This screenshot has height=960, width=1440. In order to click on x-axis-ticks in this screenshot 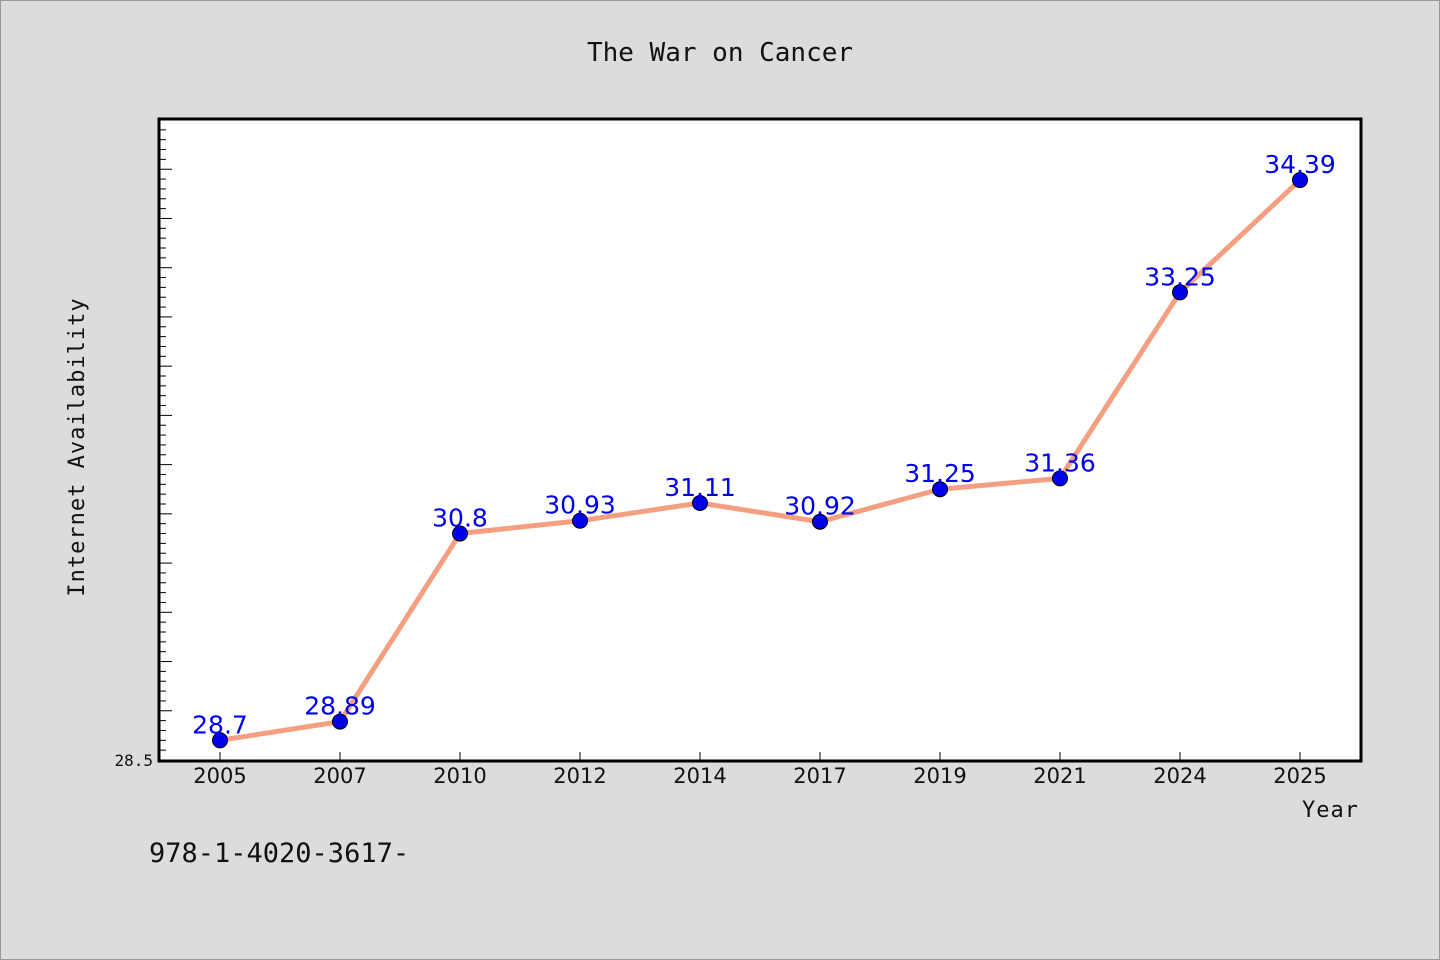, I will do `click(760, 756)`.